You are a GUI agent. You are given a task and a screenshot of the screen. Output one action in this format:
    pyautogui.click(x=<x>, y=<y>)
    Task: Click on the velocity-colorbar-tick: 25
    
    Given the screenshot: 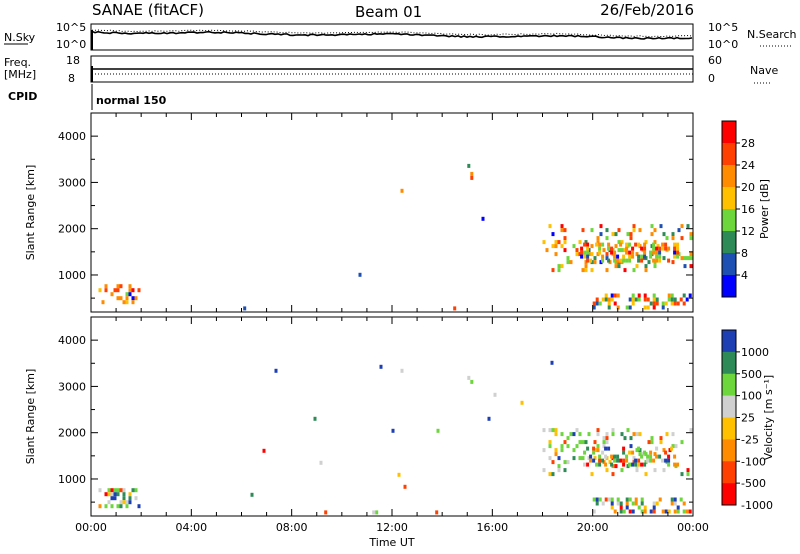 What is the action you would take?
    pyautogui.click(x=748, y=418)
    